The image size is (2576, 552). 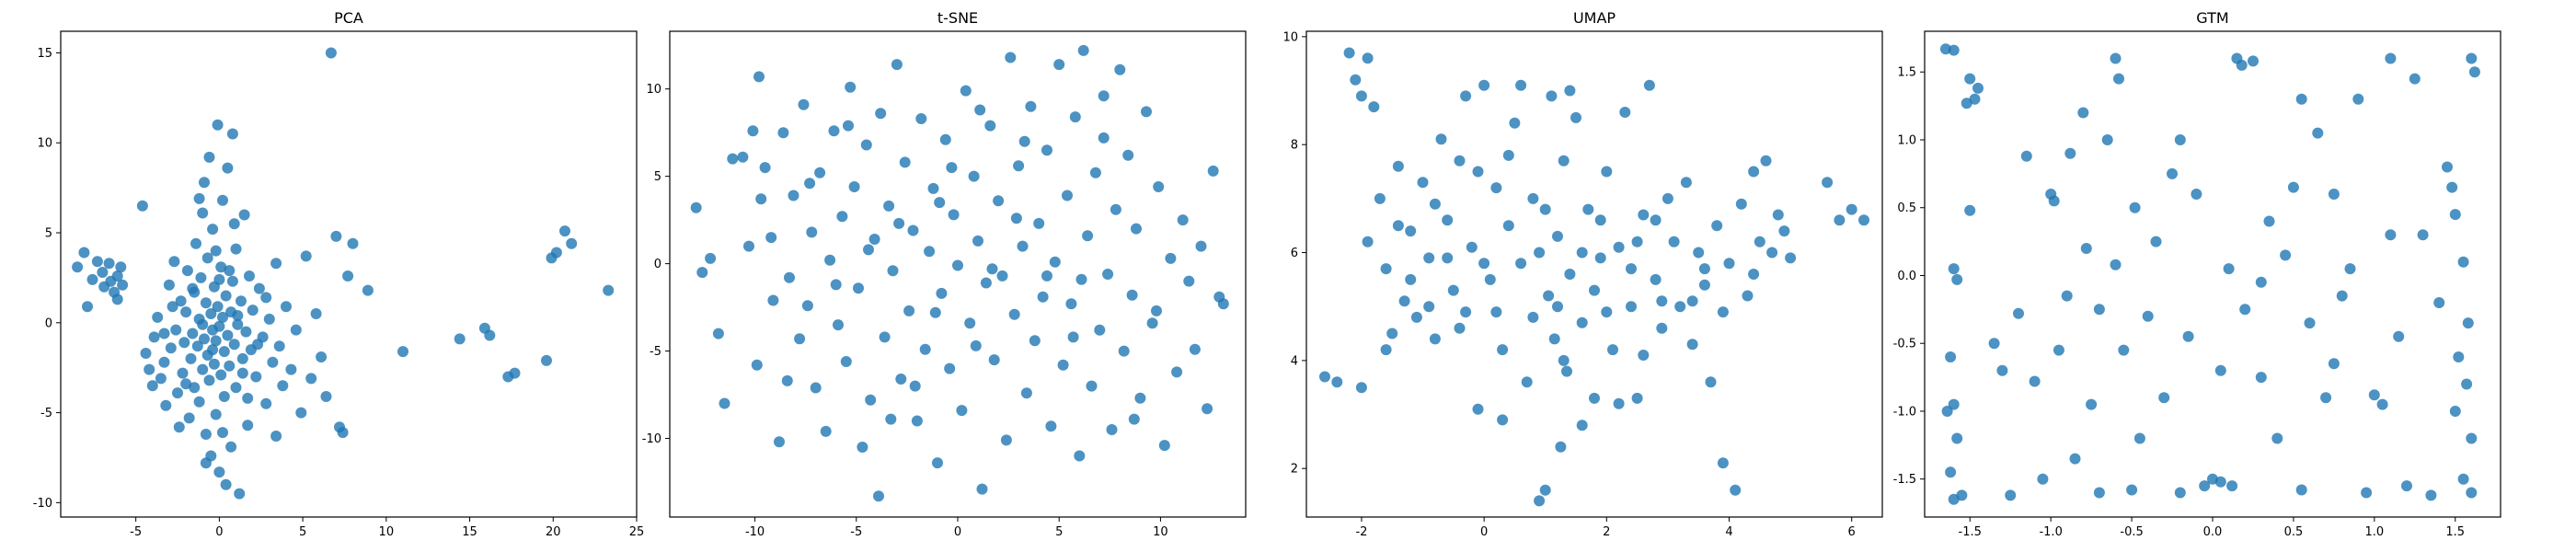 I want to click on y-tick-label: 5, so click(x=657, y=177).